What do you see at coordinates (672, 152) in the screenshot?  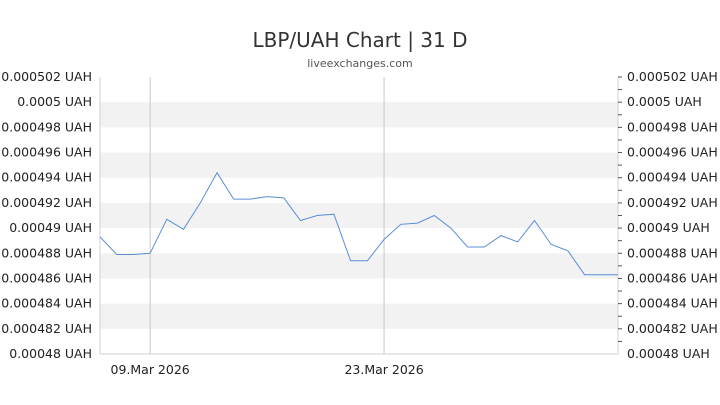 I see `y-tick-label-right: 0.000496 UAH` at bounding box center [672, 152].